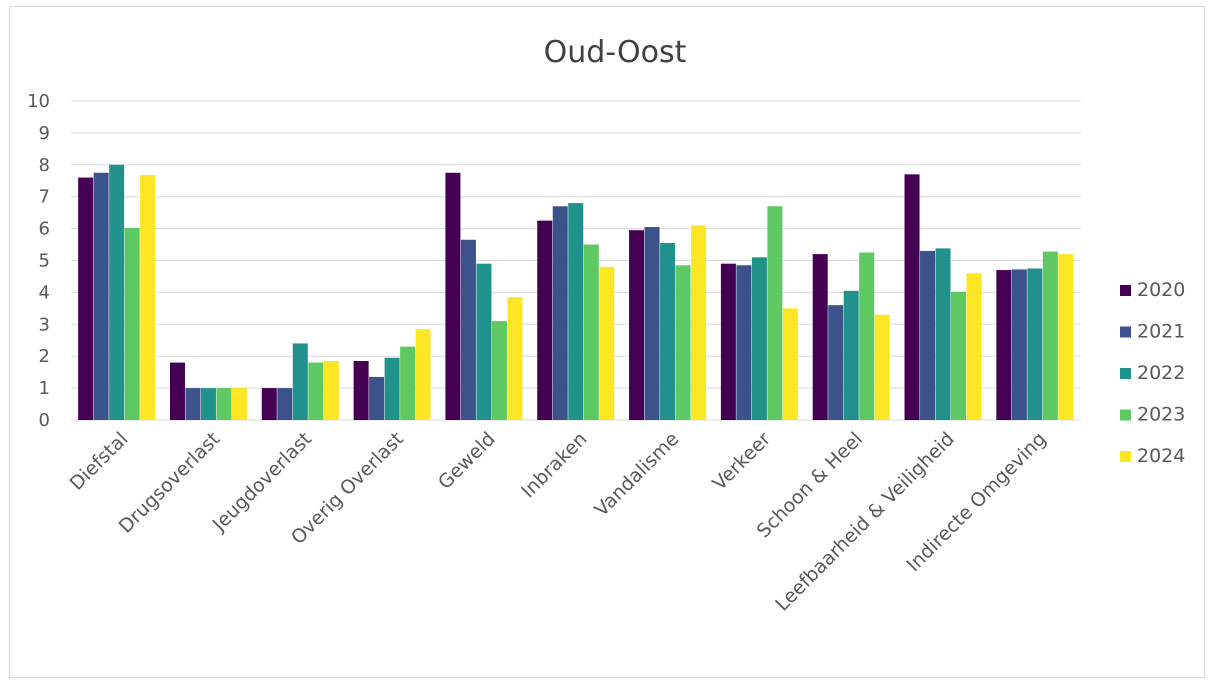 This screenshot has width=1215, height=684. I want to click on x-category-label: Inbraken, so click(554, 465).